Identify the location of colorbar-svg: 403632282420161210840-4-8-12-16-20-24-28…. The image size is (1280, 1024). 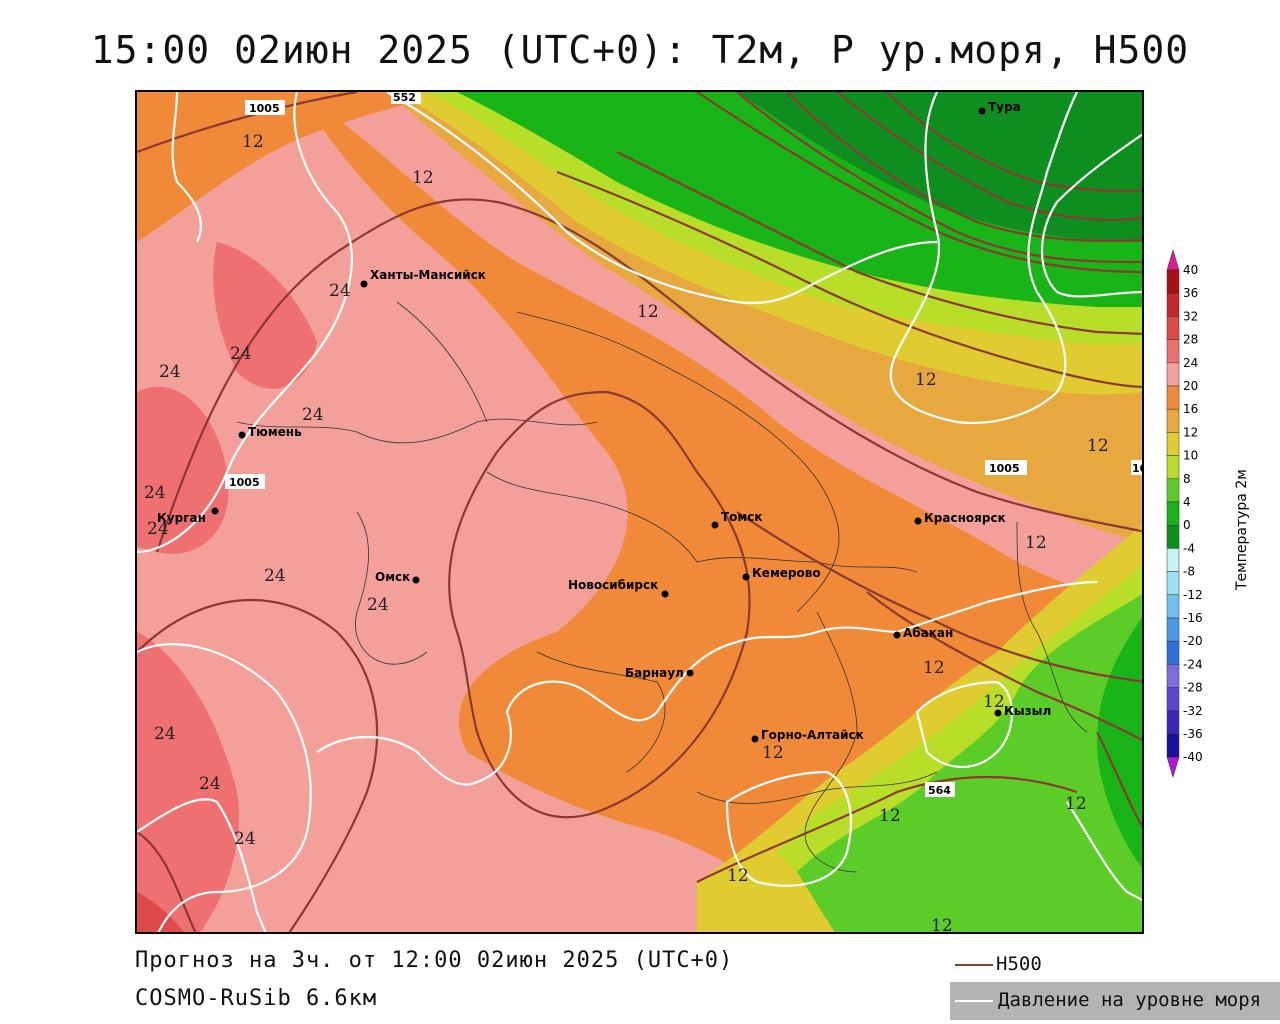
(1184, 514).